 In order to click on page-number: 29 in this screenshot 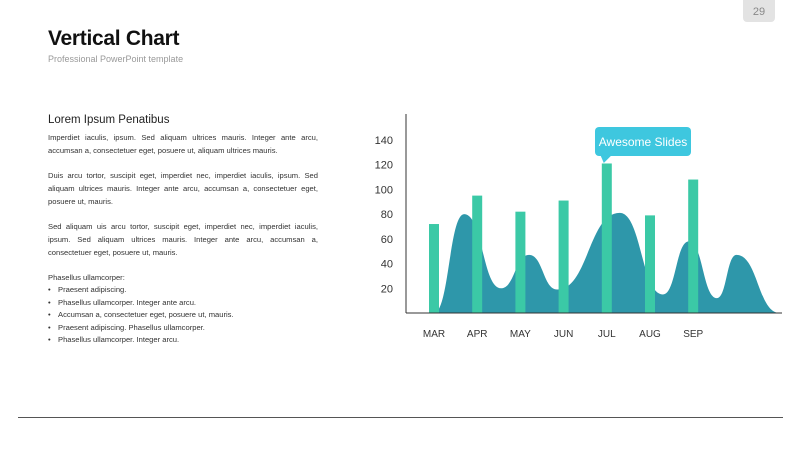, I will do `click(759, 11)`.